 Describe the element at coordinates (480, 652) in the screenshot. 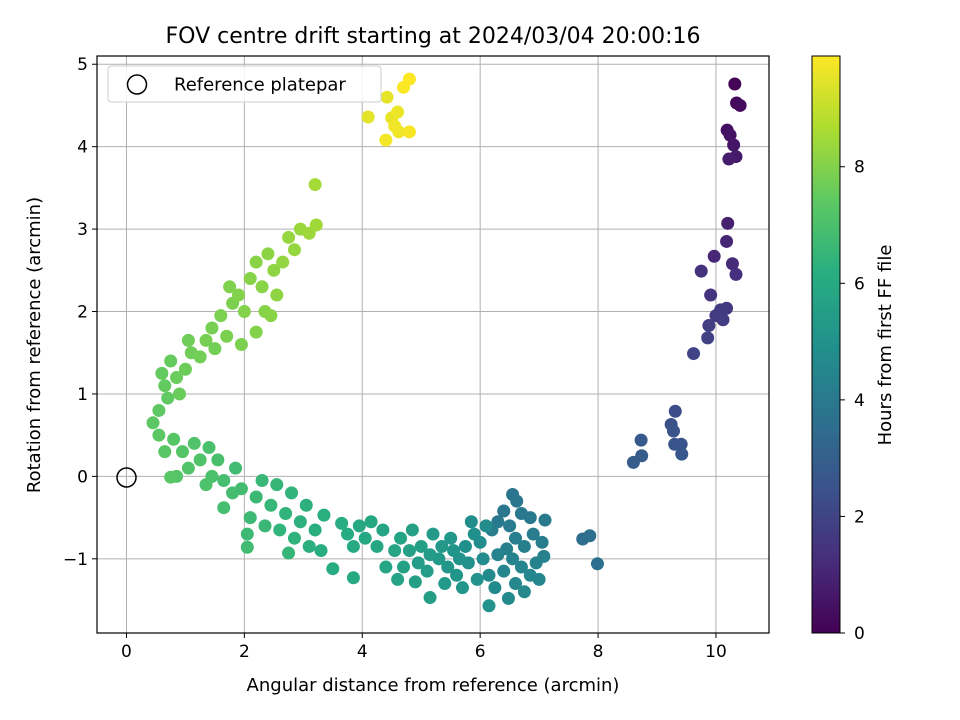

I see `x-tick-label: 6` at that location.